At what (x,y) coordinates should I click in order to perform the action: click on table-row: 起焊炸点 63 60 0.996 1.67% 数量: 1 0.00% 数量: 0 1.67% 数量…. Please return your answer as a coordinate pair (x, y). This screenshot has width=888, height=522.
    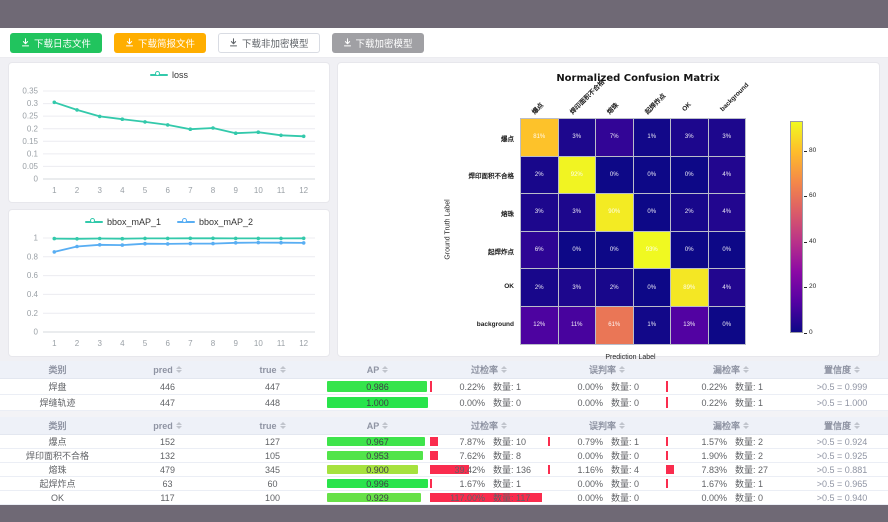
    Looking at the image, I should click on (444, 484).